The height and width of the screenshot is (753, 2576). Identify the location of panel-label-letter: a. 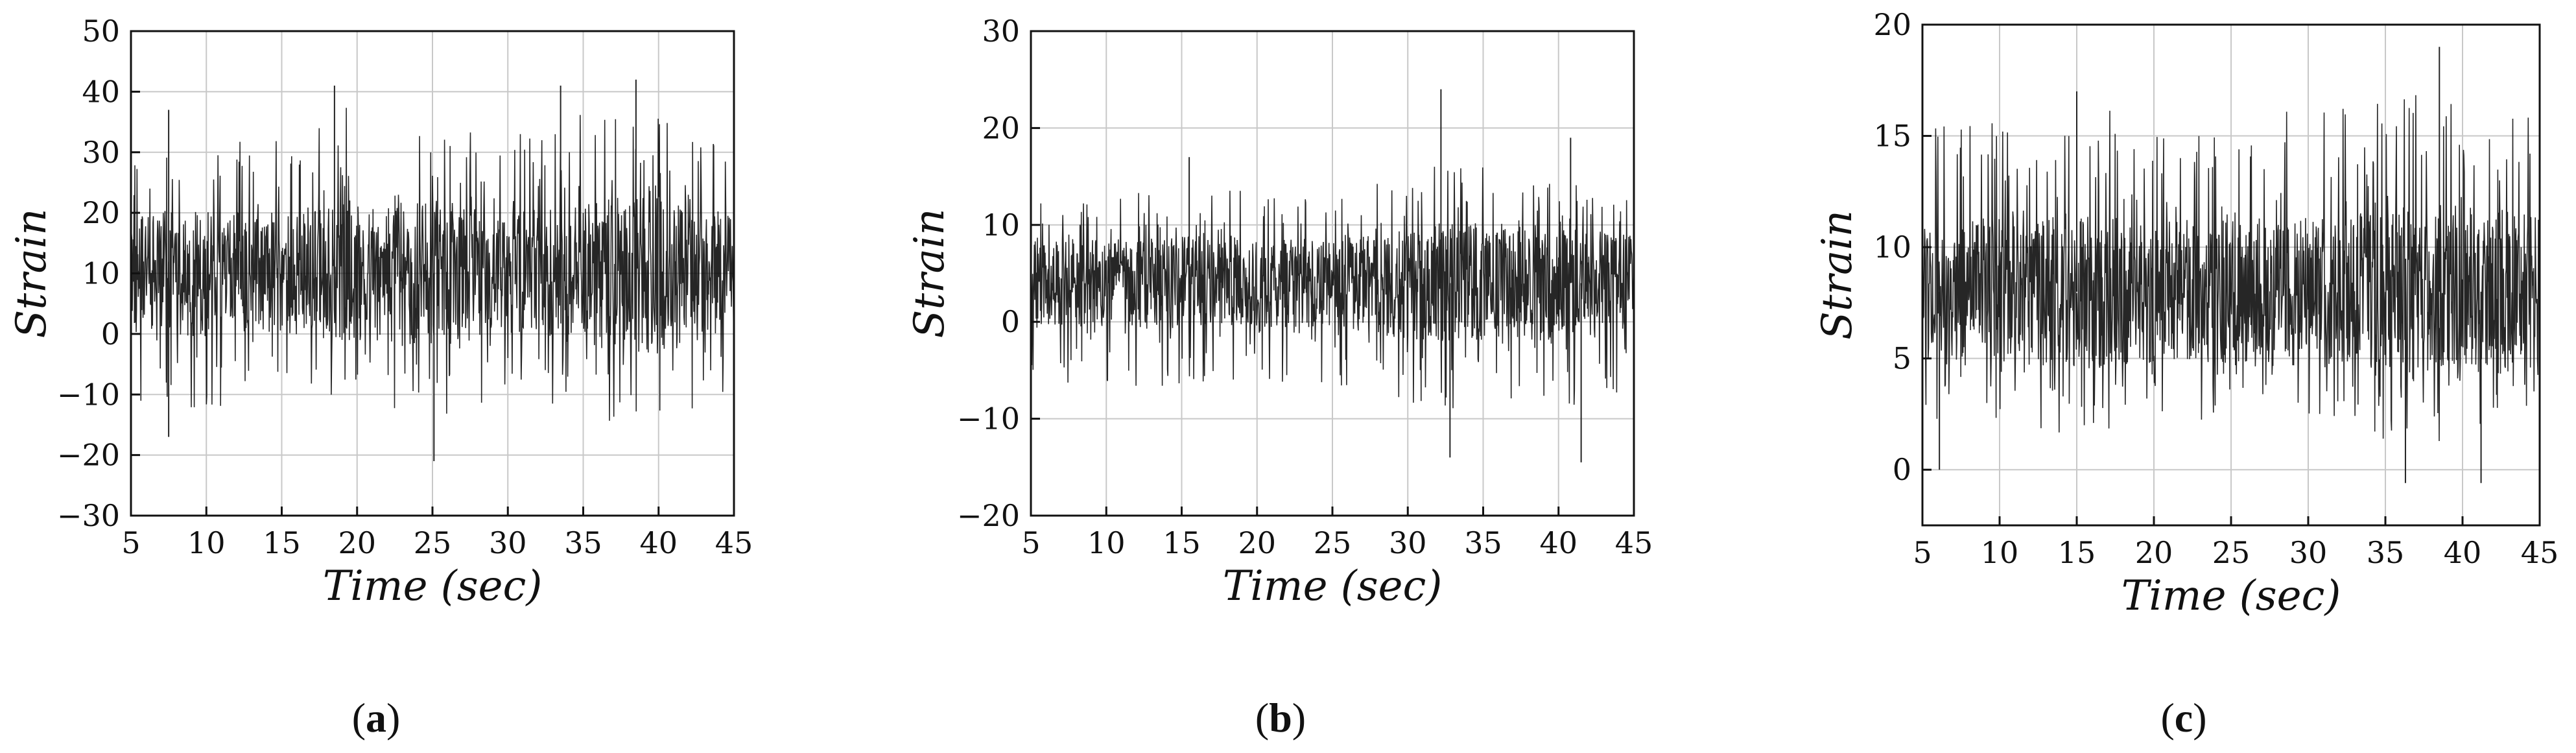
(376, 718).